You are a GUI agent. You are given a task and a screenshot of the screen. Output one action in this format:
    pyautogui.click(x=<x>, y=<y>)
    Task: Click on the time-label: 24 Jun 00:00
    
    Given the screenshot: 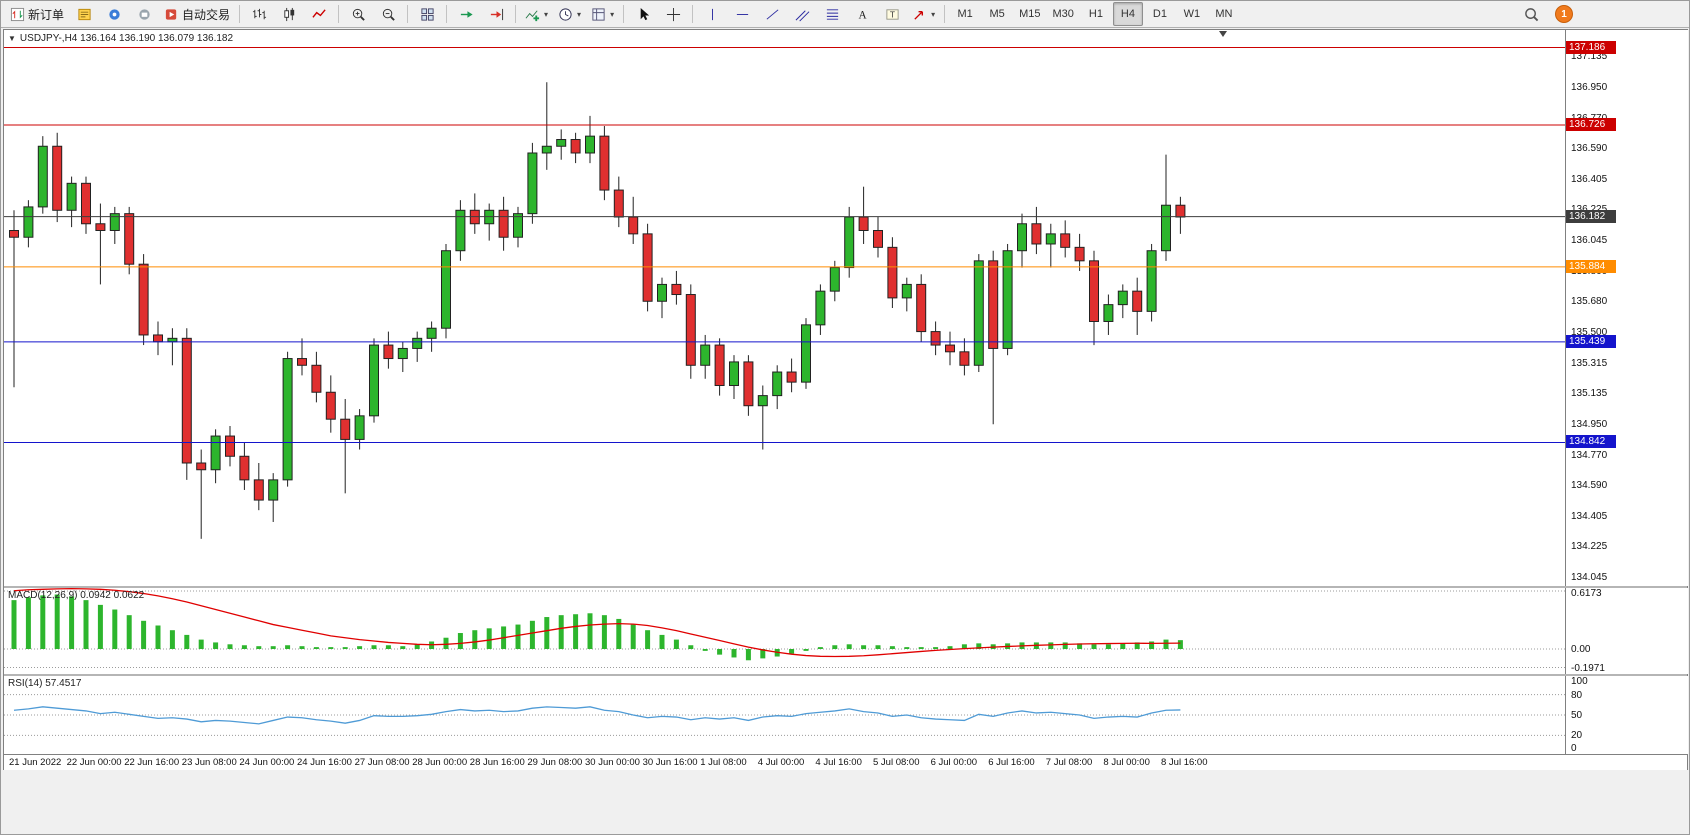 What is the action you would take?
    pyautogui.click(x=267, y=762)
    